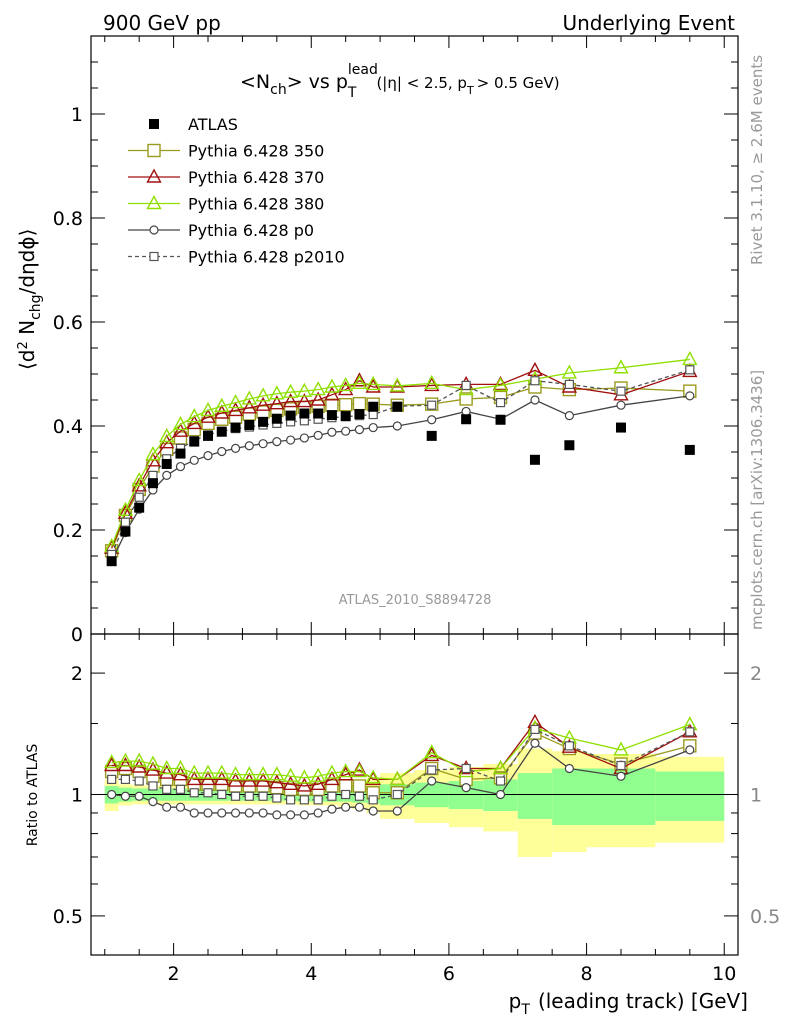 The image size is (786, 1024). What do you see at coordinates (125, 768) in the screenshot?
I see `ratio-point-p350` at bounding box center [125, 768].